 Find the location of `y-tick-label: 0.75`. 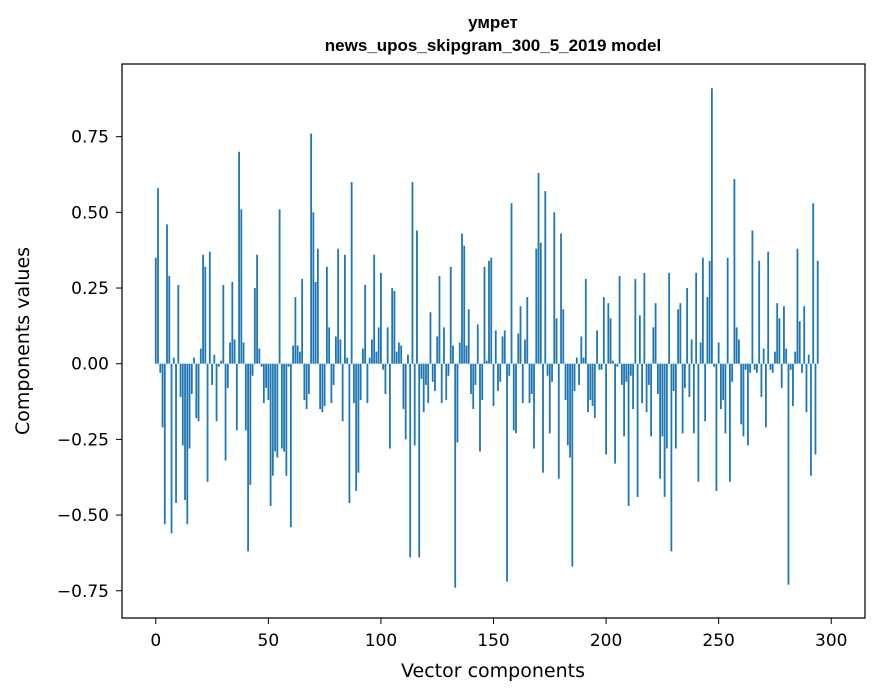

y-tick-label: 0.75 is located at coordinates (90, 138).